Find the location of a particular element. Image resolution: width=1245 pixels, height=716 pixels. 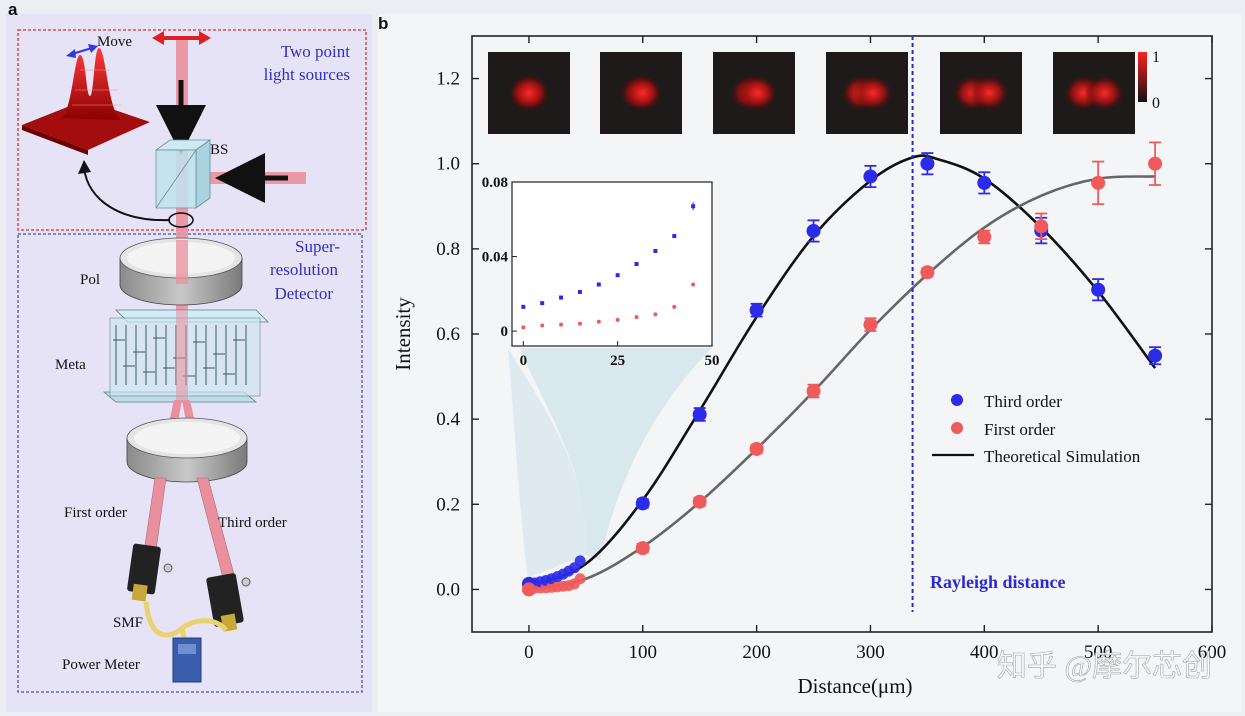

legend-sim-label: Theoretical Simulation is located at coordinates (1062, 456).